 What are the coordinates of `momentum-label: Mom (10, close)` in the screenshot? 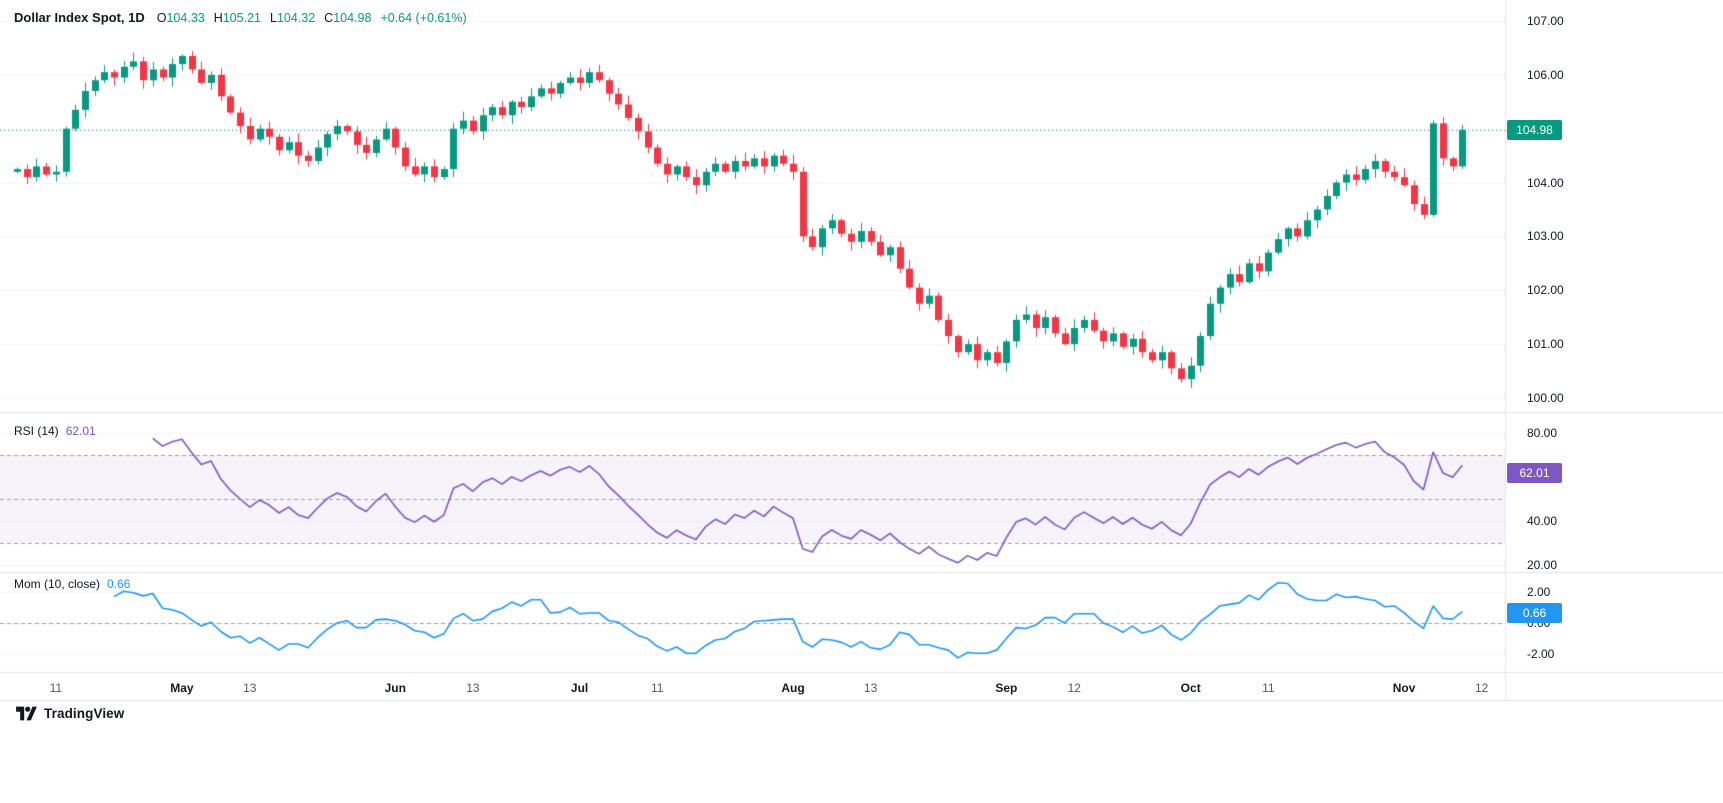 It's located at (57, 584).